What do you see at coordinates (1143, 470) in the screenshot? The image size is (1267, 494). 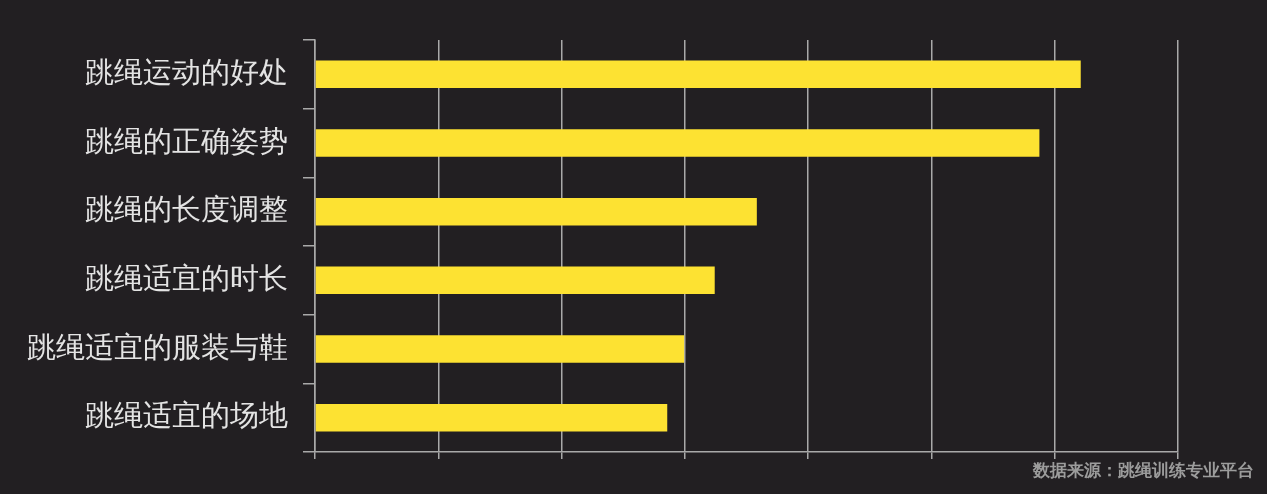 I see `source-note: 数据来源：跳绳训练专业平台` at bounding box center [1143, 470].